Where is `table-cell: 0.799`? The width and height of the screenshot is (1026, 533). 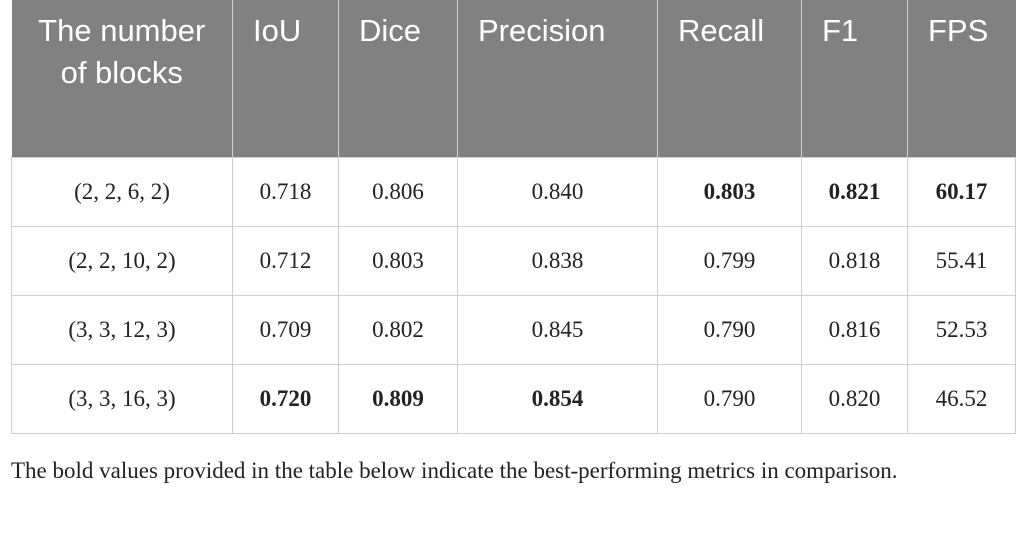 table-cell: 0.799 is located at coordinates (729, 260).